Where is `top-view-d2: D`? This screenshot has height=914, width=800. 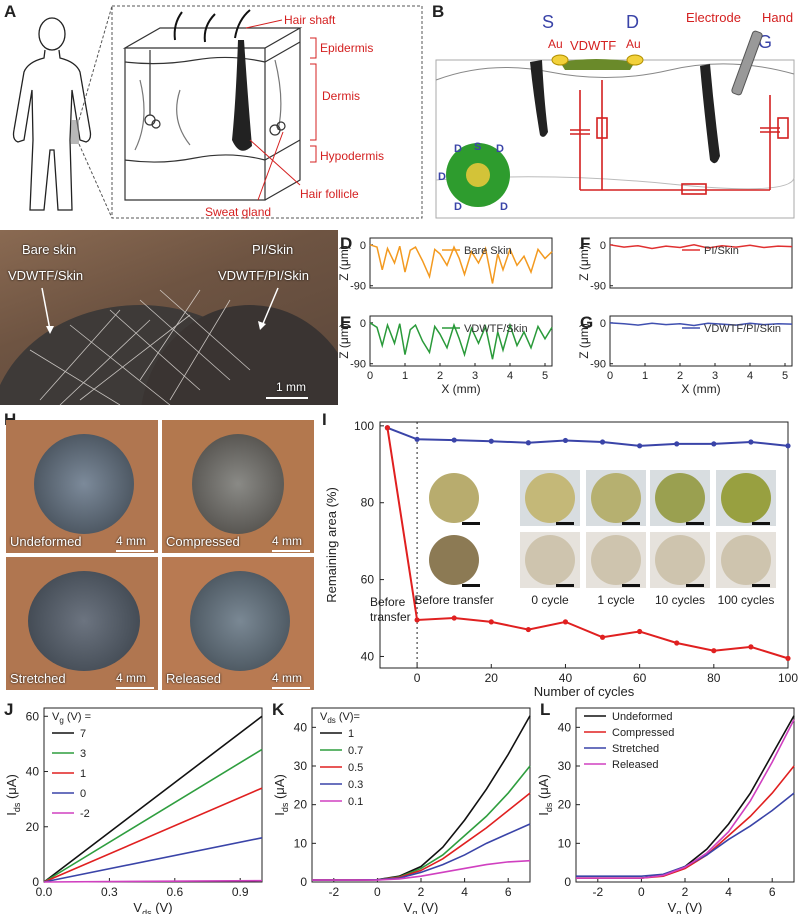 top-view-d2: D is located at coordinates (500, 149).